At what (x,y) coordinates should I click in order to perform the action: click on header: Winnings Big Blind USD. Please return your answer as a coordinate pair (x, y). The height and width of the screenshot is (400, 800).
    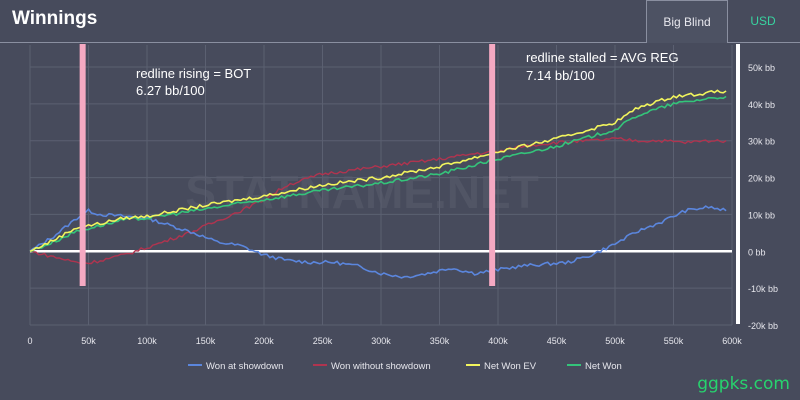
    Looking at the image, I should click on (400, 21).